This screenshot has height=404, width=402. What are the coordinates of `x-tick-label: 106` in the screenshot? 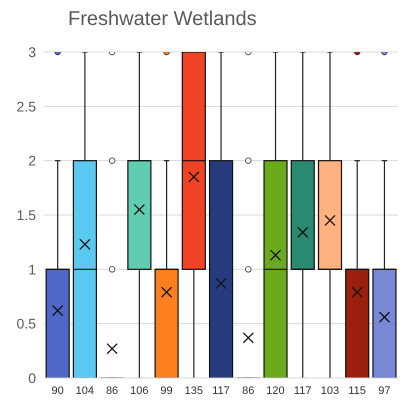 It's located at (139, 390).